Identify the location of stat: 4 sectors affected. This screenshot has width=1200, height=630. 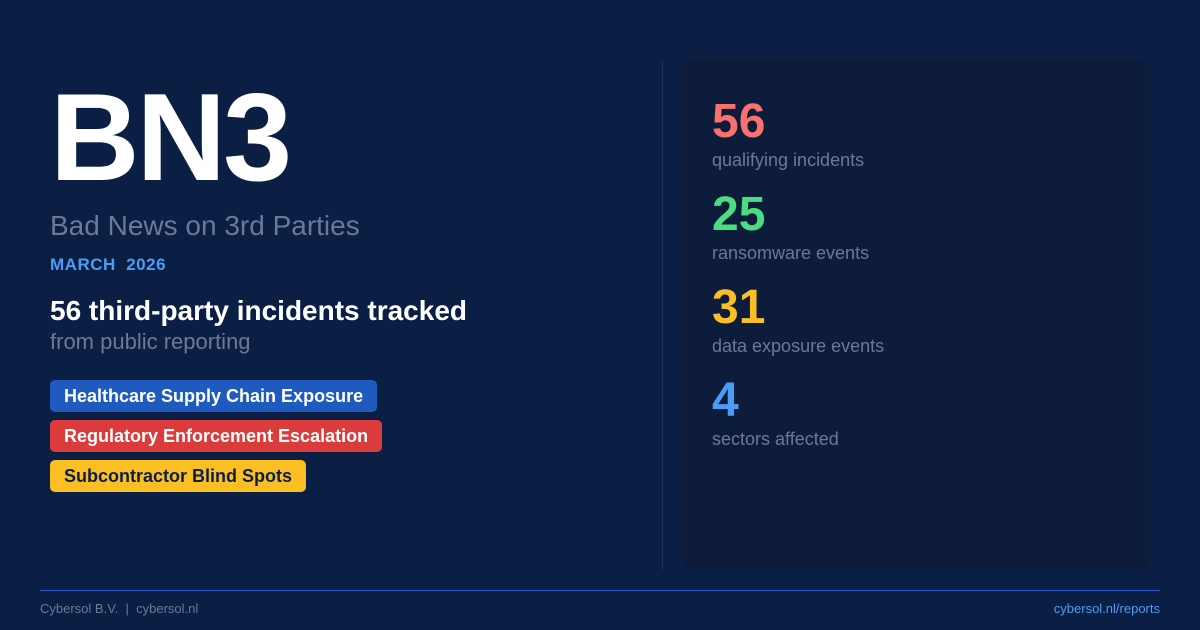
(775, 413).